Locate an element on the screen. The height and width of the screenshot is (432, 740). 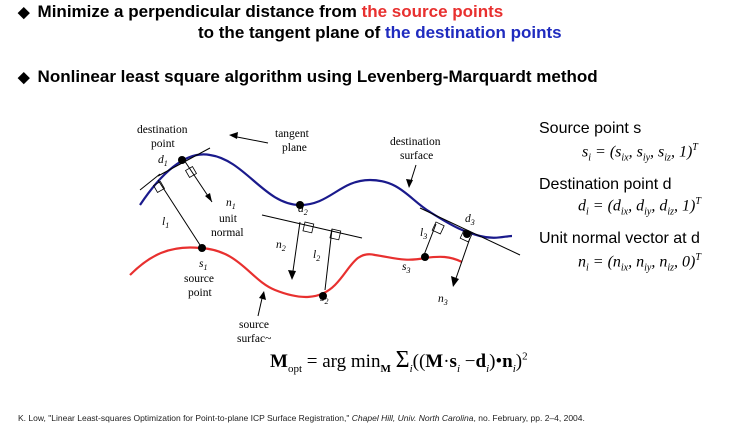
l1-perpendicular is located at coordinates (179, 212).